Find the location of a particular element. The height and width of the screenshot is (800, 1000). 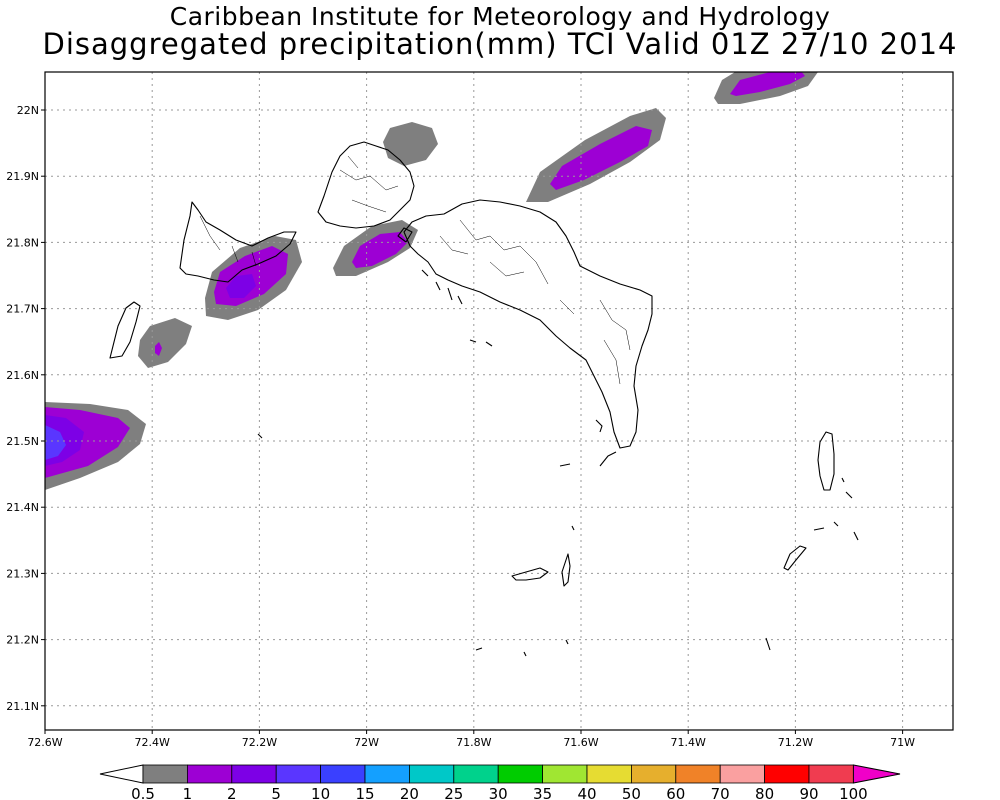

lon-tick-label: 71.6W is located at coordinates (580, 742).